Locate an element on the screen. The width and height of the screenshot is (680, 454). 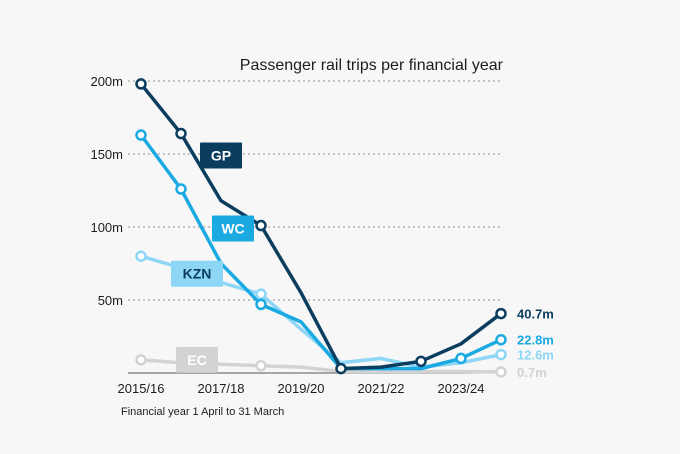
x-tick-label: 2015/16 is located at coordinates (141, 388).